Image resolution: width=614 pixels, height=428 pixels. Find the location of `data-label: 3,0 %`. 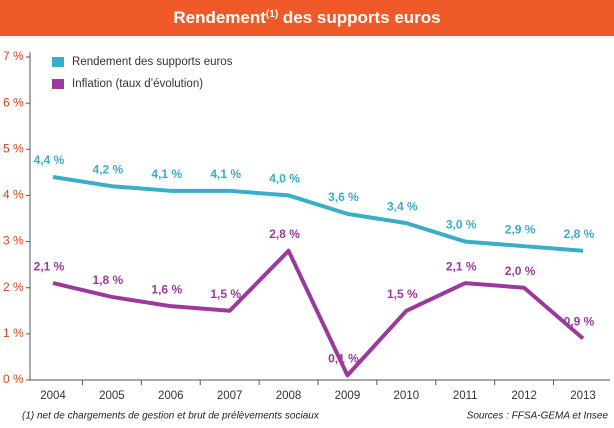

data-label: 3,0 % is located at coordinates (461, 225).